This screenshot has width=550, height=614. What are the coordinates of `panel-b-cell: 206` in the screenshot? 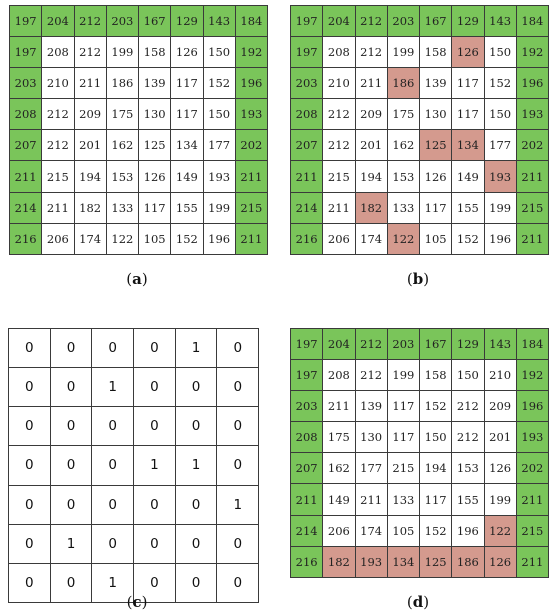 It's located at (339, 239).